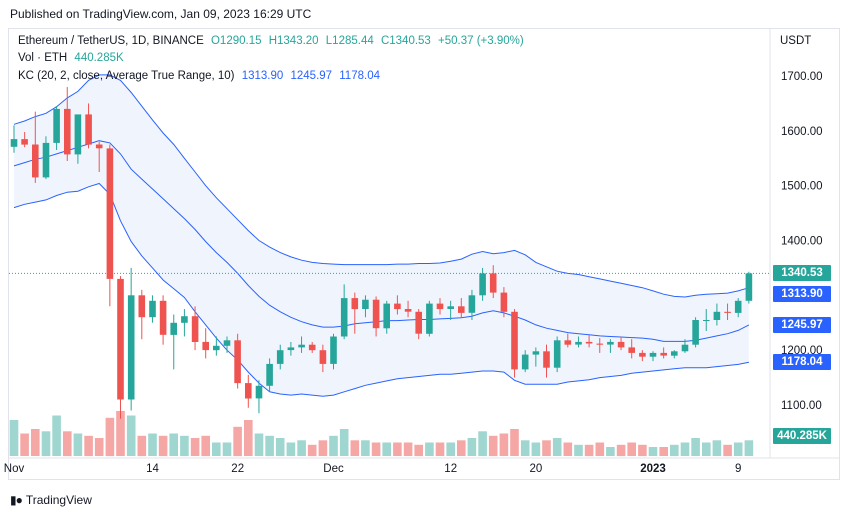 The height and width of the screenshot is (518, 851). Describe the element at coordinates (333, 469) in the screenshot. I see `x-tick-label: Dec` at that location.